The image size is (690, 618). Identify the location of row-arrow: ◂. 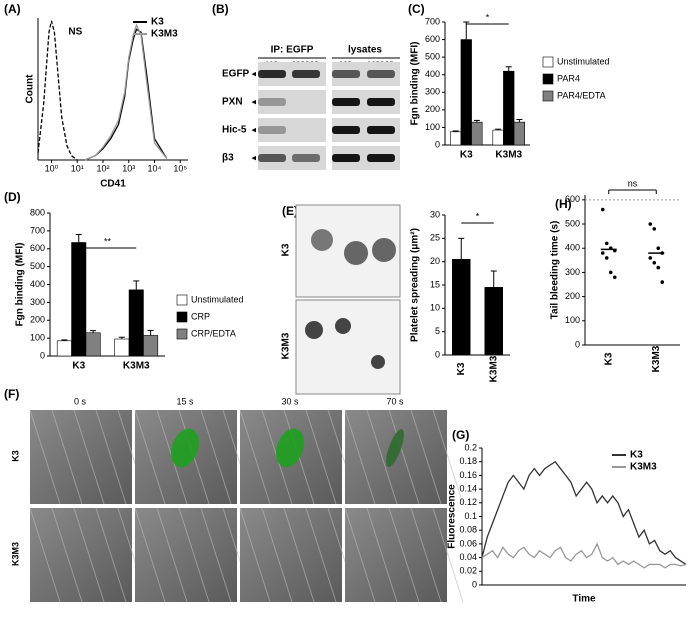
(253, 101).